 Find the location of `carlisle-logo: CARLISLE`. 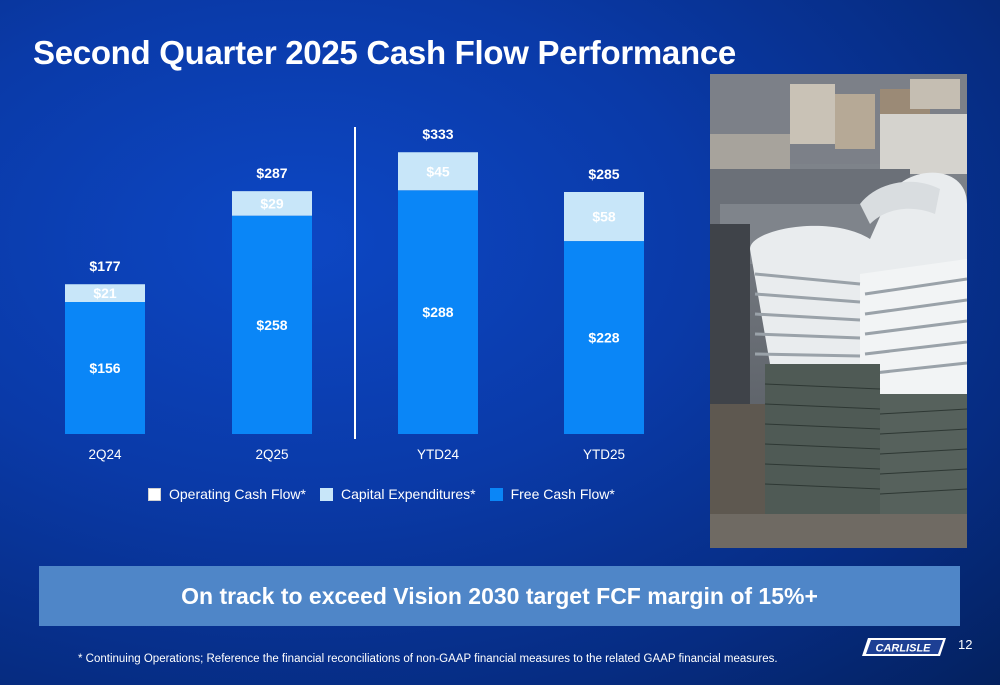

carlisle-logo: CARLISLE is located at coordinates (904, 647).